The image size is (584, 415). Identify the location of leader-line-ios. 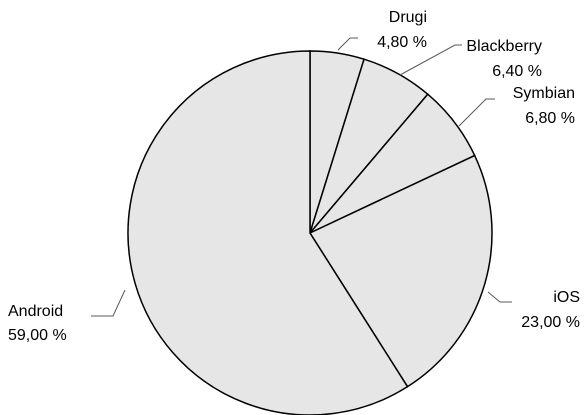
(499, 297).